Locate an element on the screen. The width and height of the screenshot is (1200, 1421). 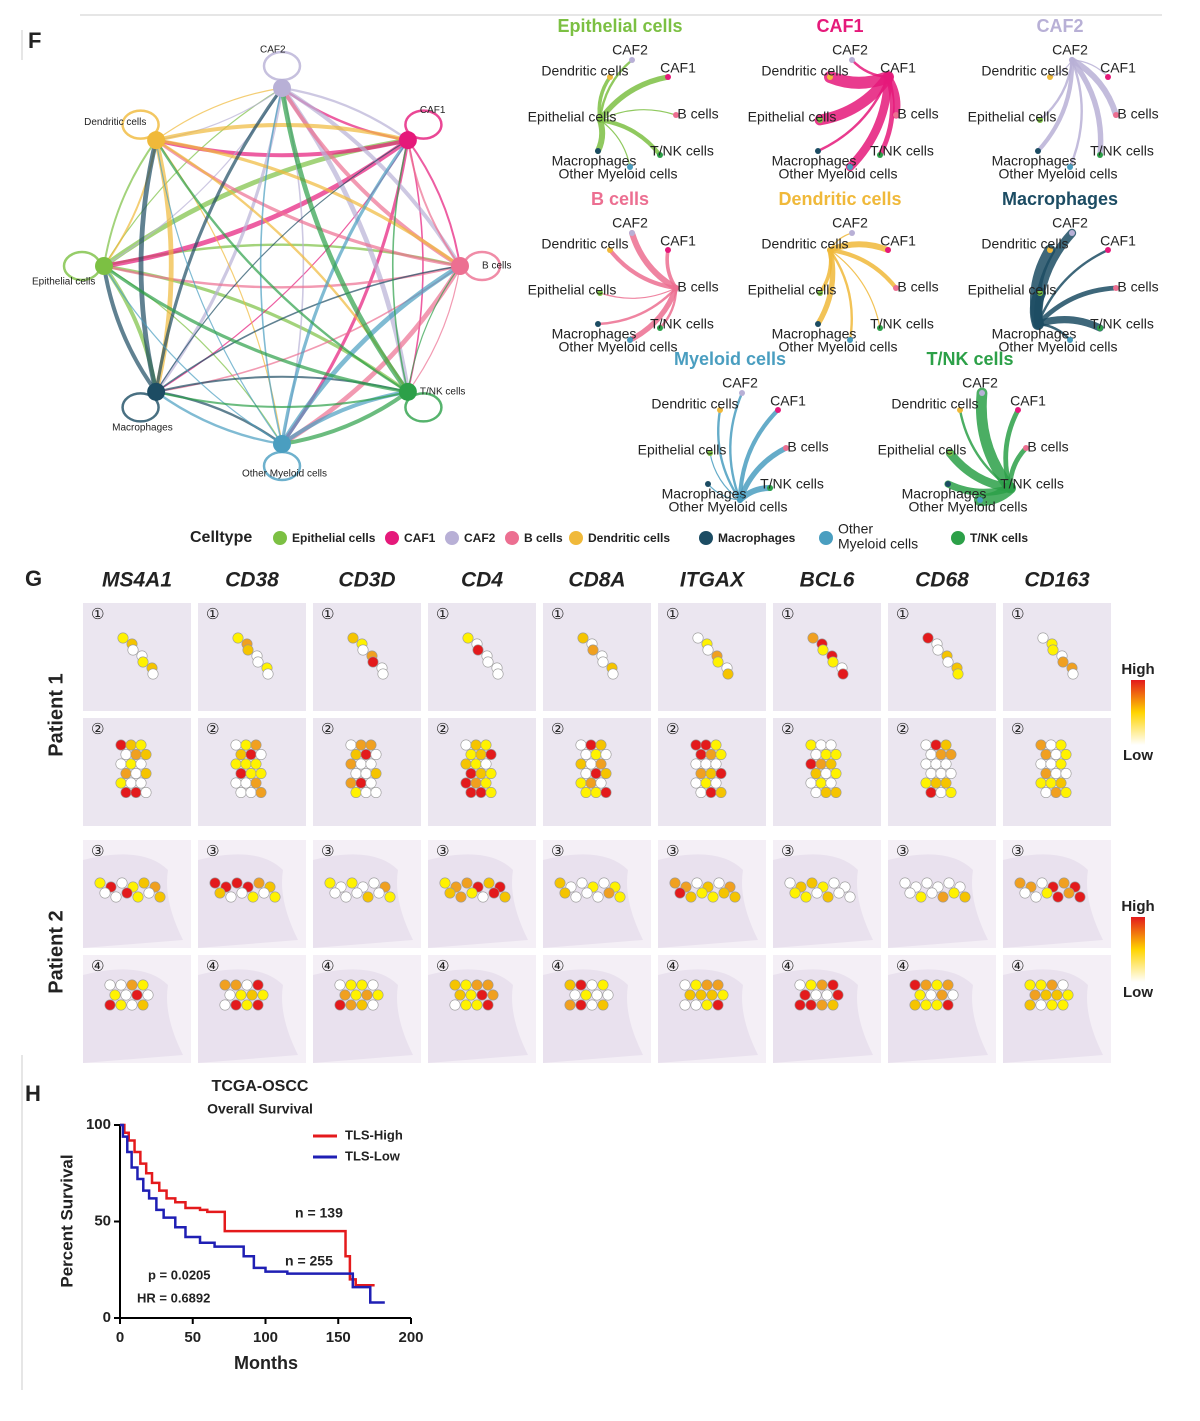
x-tick-label: 50 is located at coordinates (192, 1337).